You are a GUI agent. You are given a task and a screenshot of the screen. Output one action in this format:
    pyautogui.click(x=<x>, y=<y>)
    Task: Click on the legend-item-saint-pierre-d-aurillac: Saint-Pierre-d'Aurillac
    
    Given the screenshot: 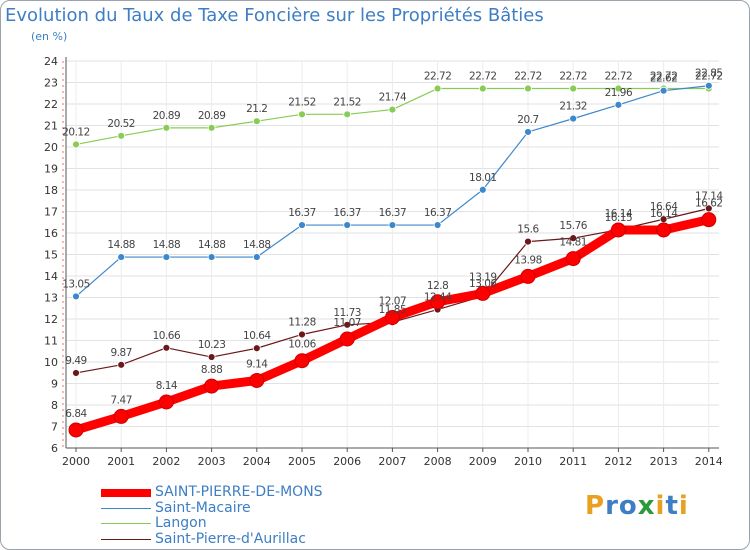 What is the action you would take?
    pyautogui.click(x=251, y=539)
    